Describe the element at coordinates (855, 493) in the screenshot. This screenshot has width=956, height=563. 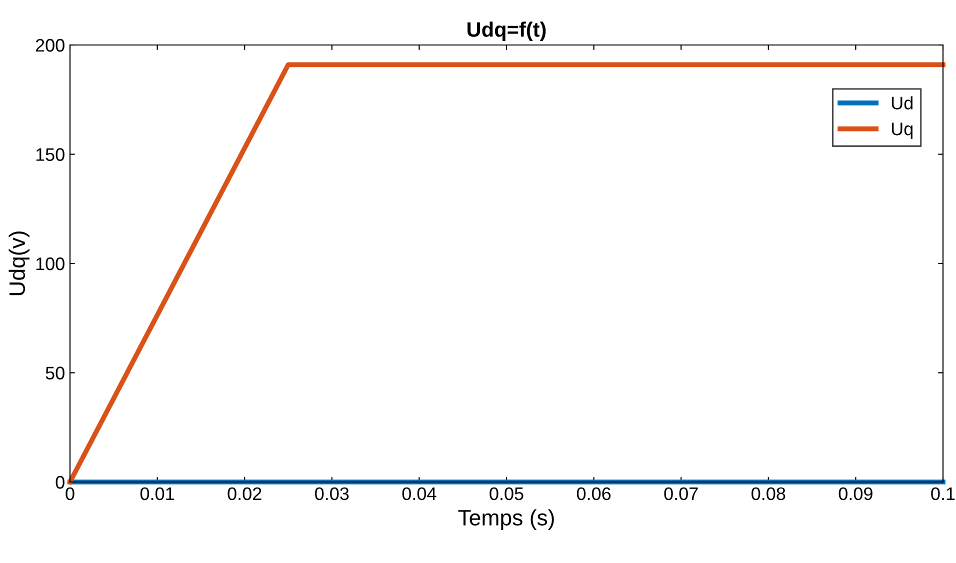
I see `x-tick-label: 0.09` at that location.